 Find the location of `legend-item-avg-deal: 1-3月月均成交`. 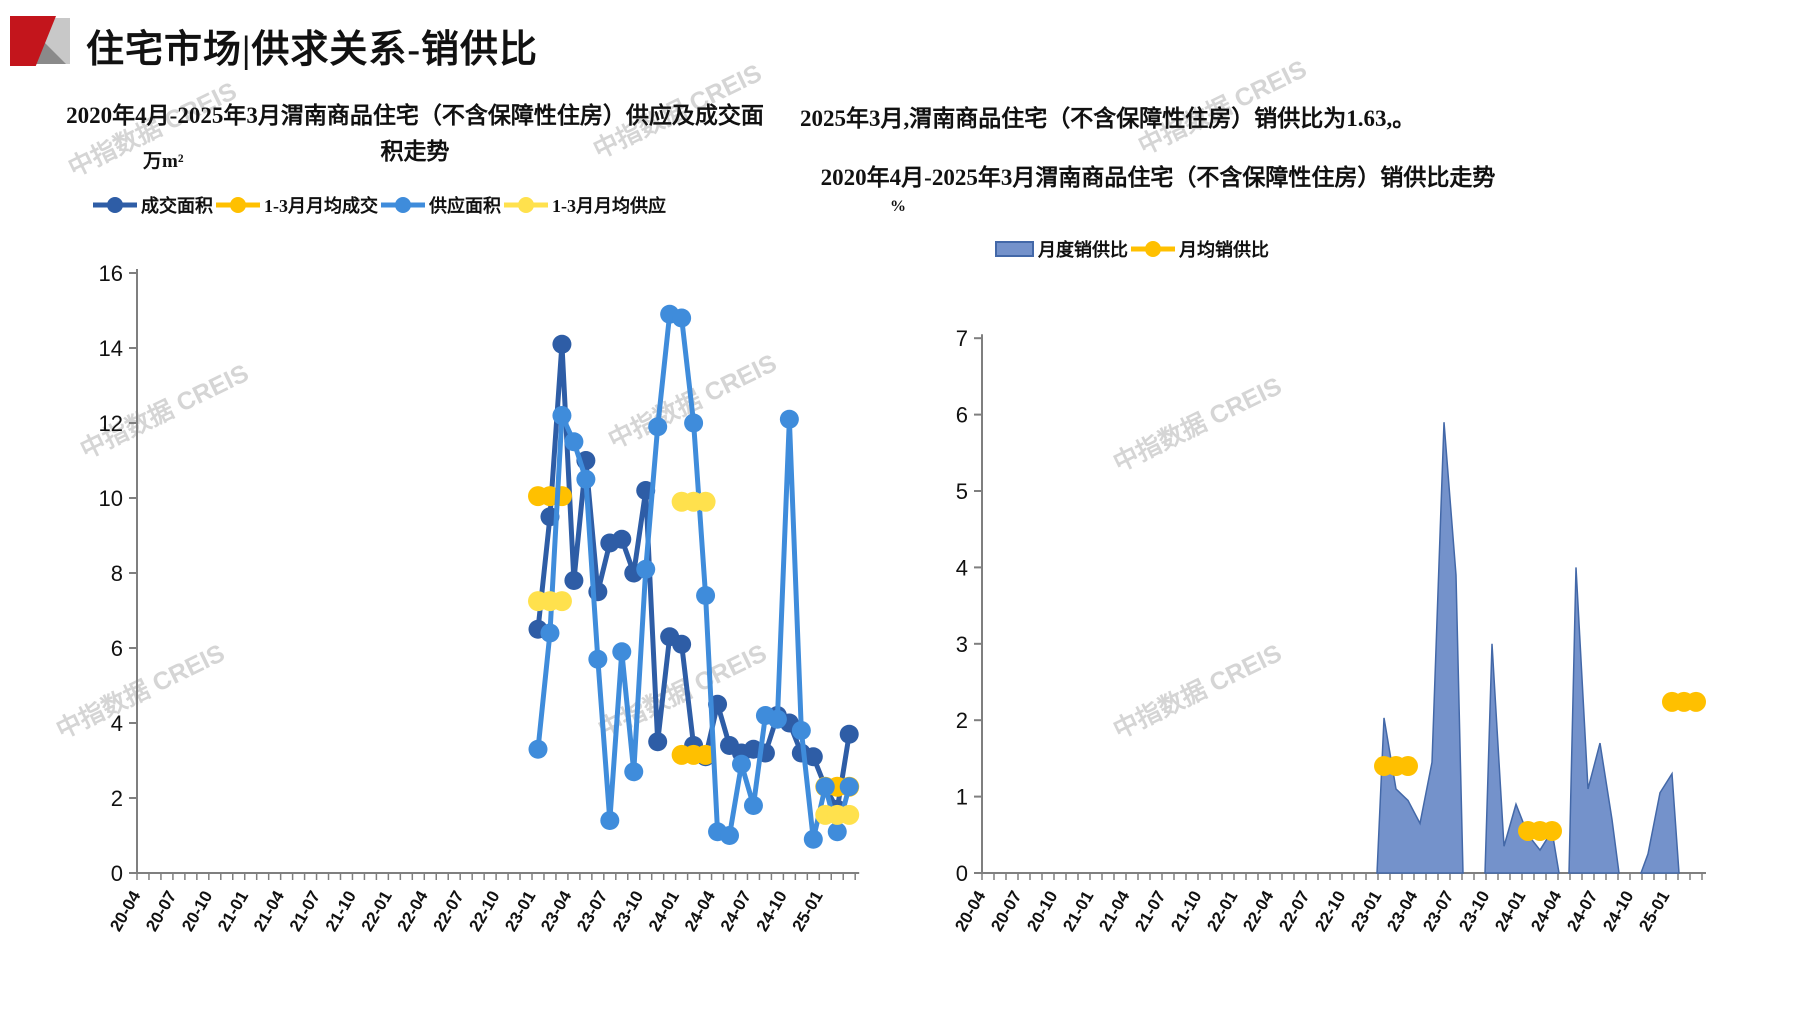

legend-item-avg-deal: 1-3月月均成交 is located at coordinates (296, 205).